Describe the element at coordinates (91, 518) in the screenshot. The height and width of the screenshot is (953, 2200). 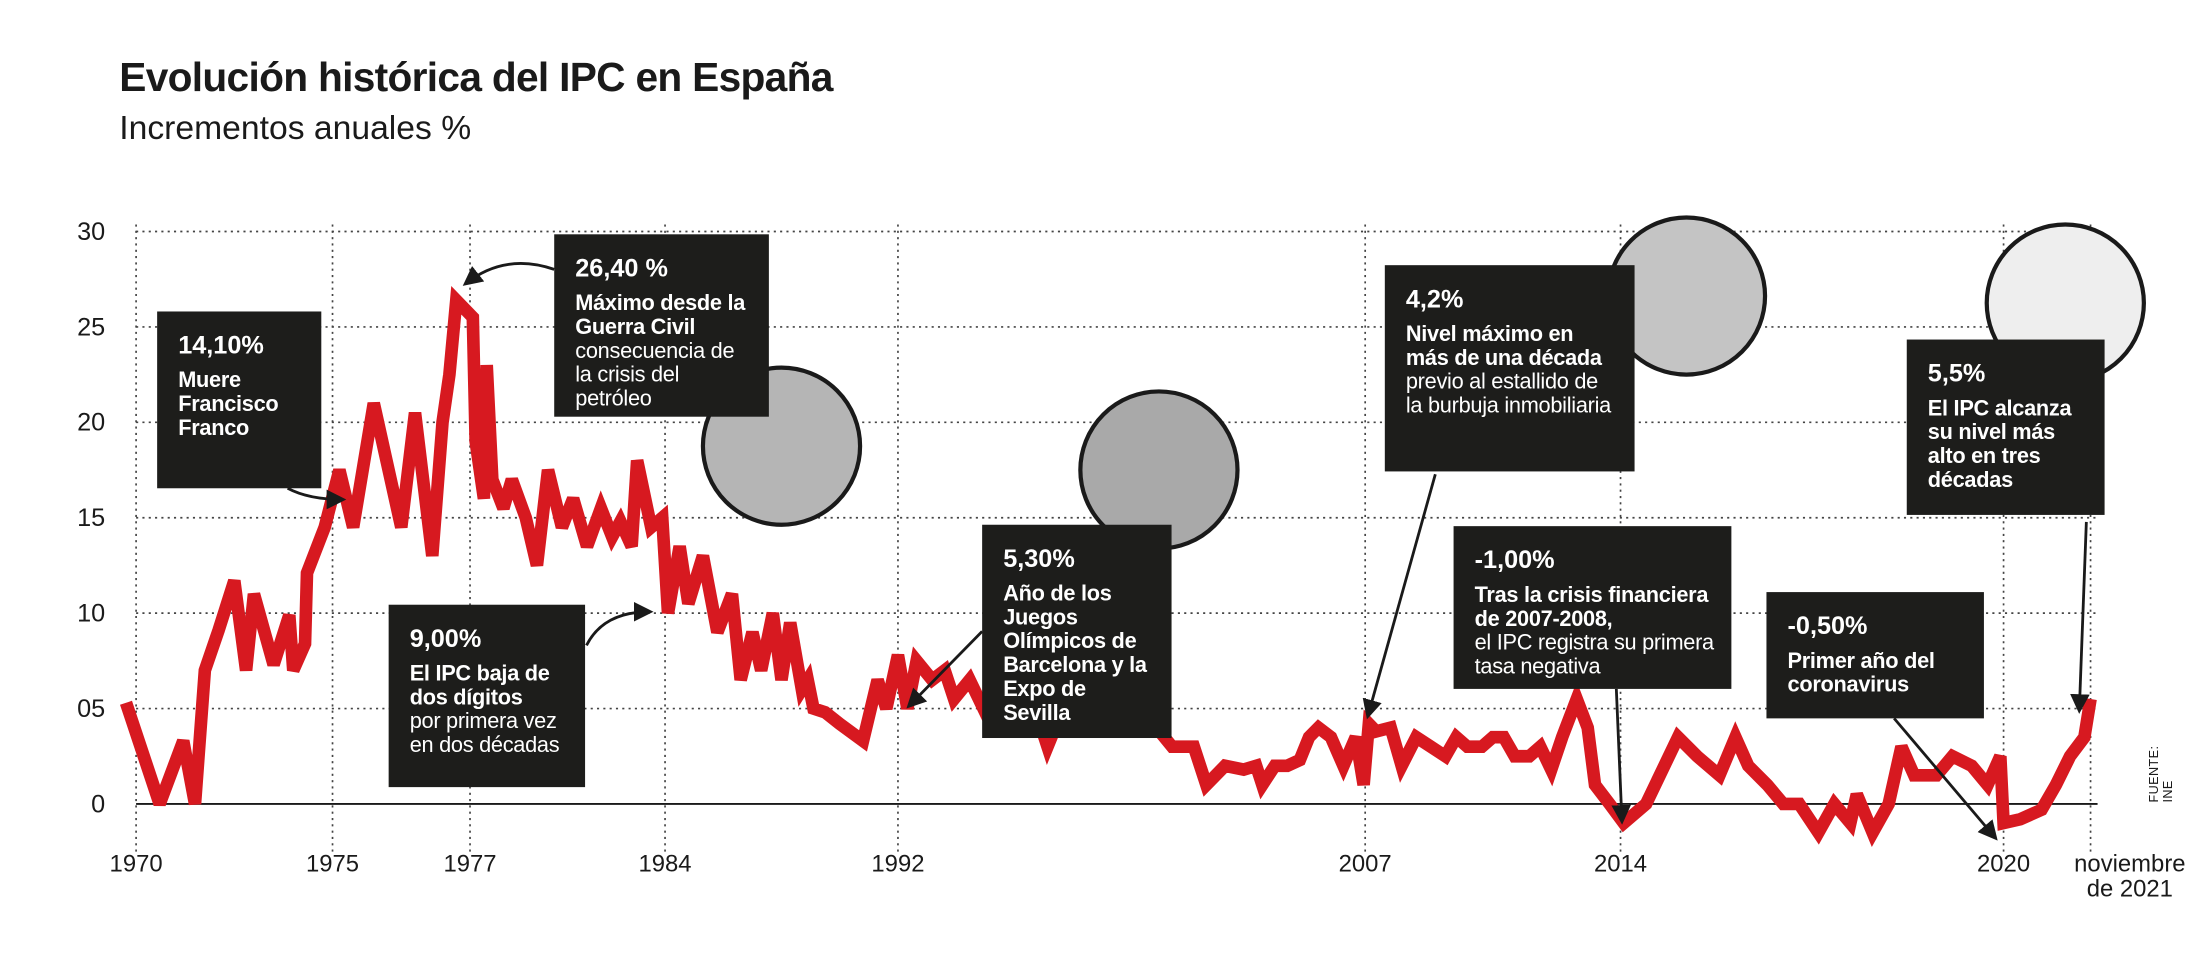
I see `y-tick-label: 15` at that location.